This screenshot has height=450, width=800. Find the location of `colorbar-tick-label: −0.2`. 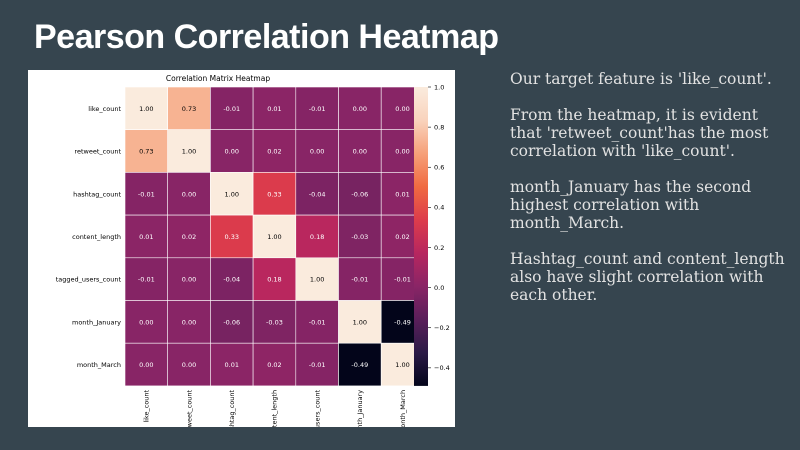

colorbar-tick-label: −0.2 is located at coordinates (442, 328).